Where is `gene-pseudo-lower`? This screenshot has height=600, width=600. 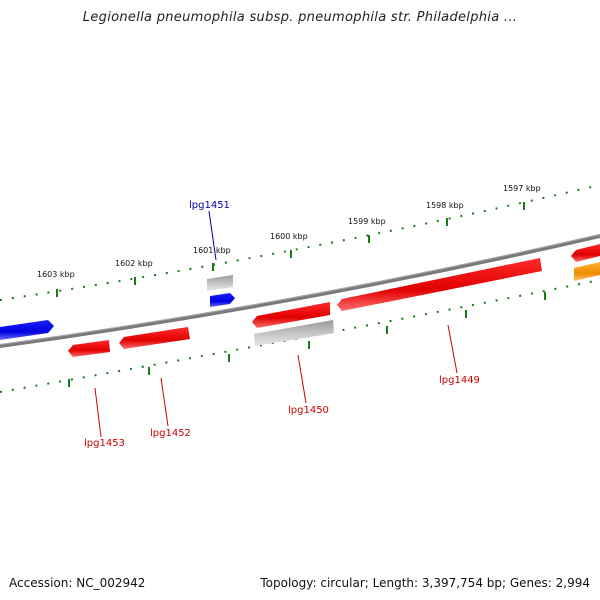
gene-pseudo-lower is located at coordinates (294, 333).